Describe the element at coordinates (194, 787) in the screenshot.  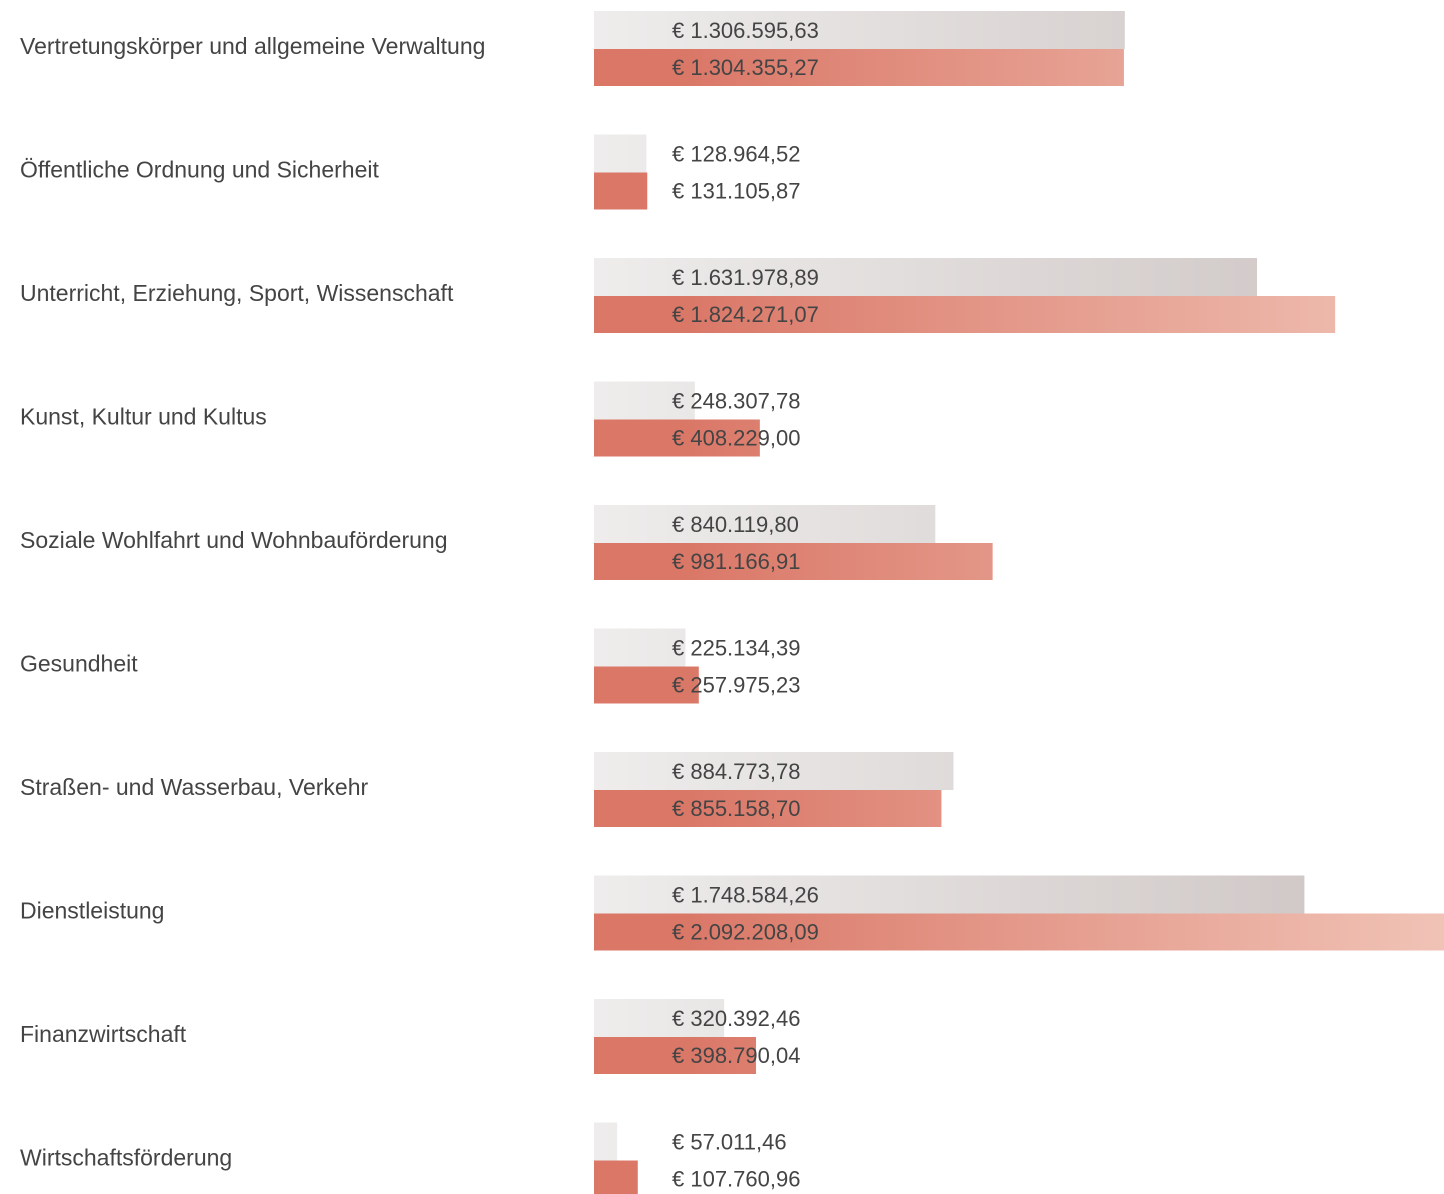
I see `category-label: Straßen- und Wasserbau, Verkehr` at that location.